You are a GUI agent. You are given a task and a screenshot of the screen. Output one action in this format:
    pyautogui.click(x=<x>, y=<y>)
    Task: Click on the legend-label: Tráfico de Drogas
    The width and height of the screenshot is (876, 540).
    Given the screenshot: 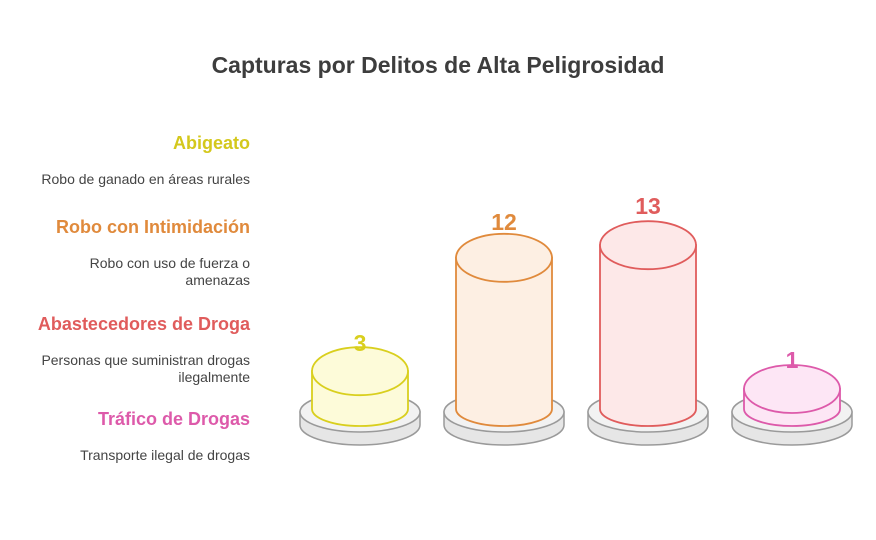 What is the action you would take?
    pyautogui.click(x=173, y=419)
    